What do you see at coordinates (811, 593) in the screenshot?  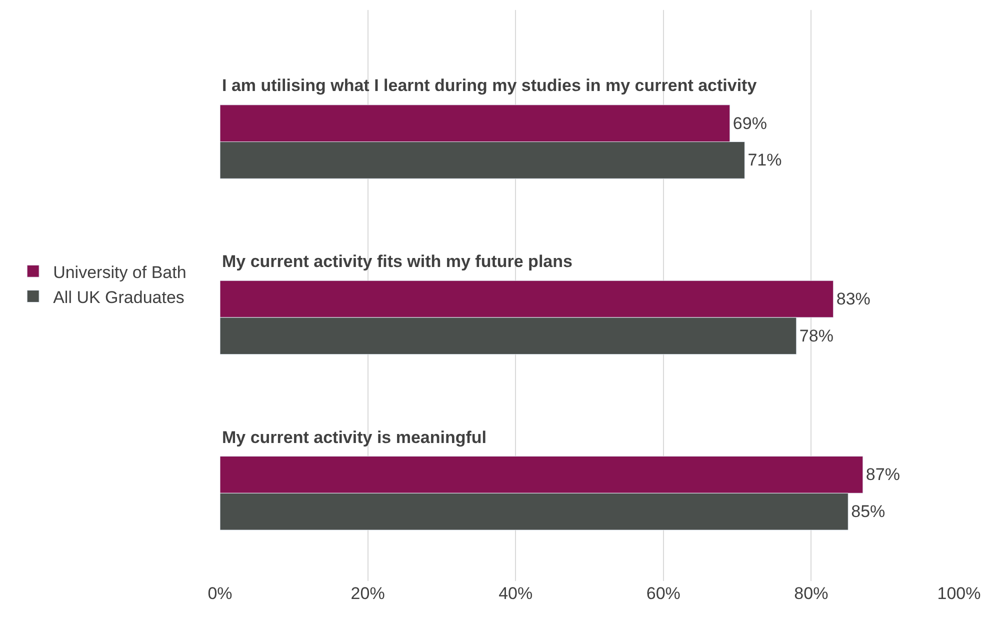 I see `x-tick-label: 80%` at bounding box center [811, 593].